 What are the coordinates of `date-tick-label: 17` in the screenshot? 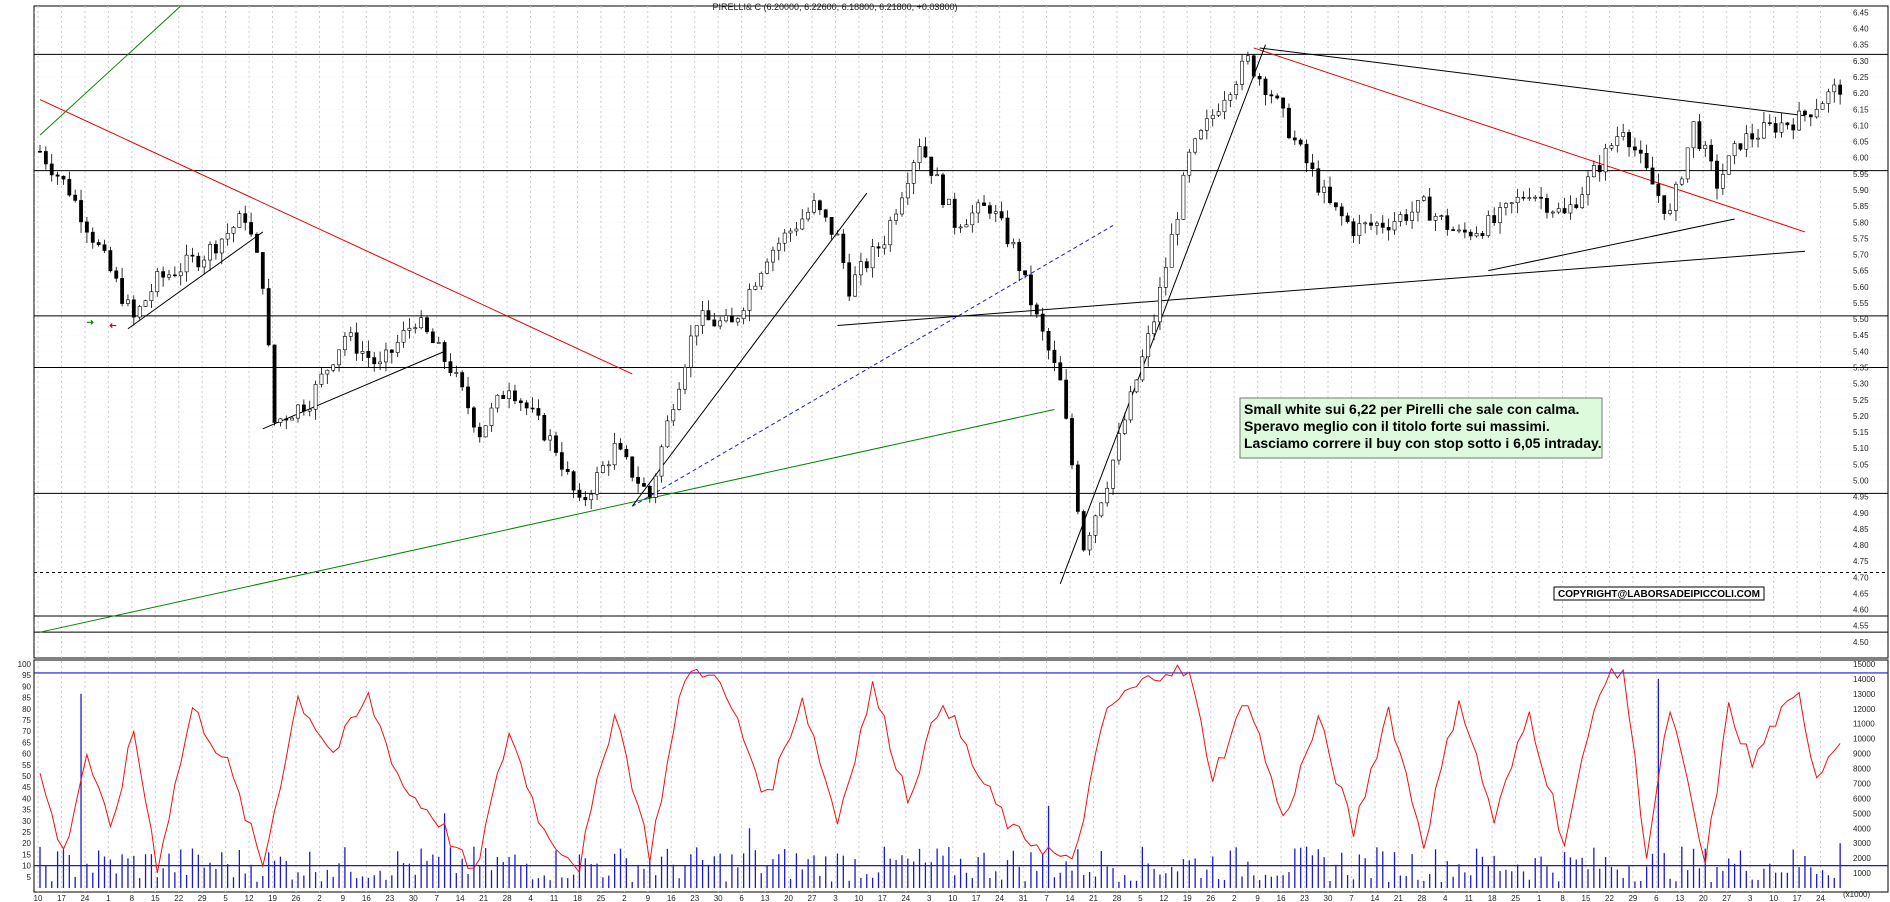 It's located at (1797, 898).